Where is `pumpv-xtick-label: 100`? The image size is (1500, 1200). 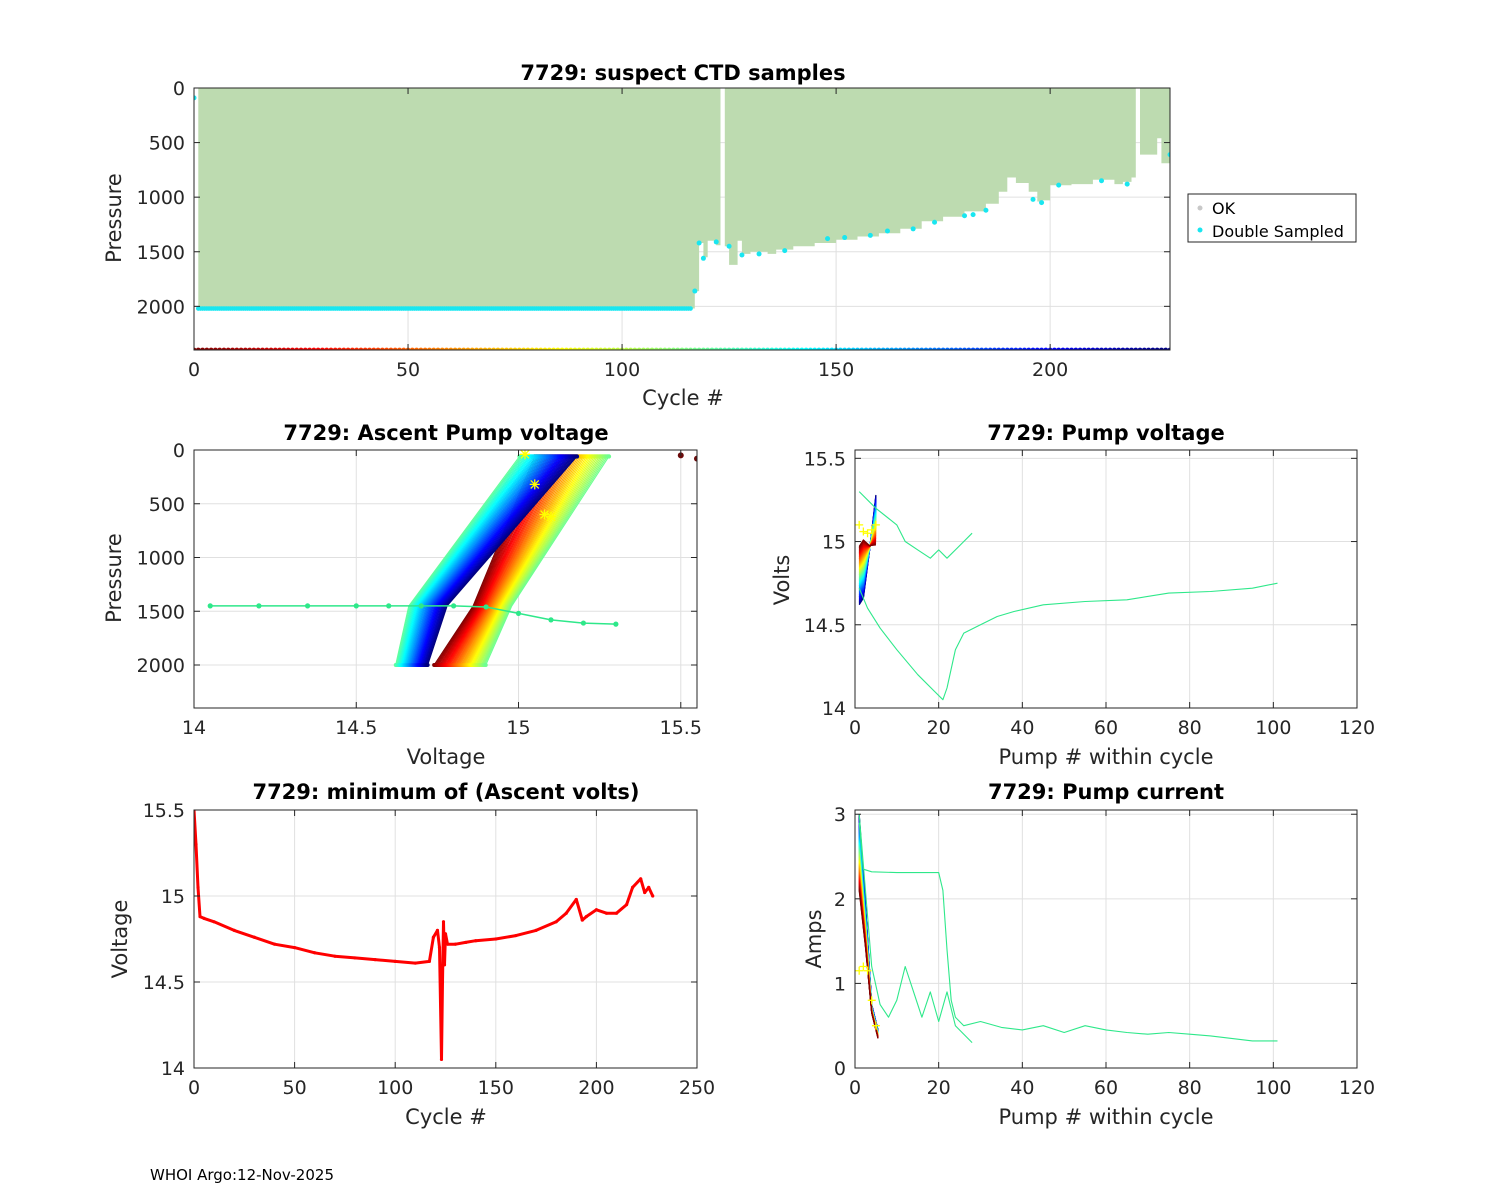
pumpv-xtick-label: 100 is located at coordinates (1273, 728).